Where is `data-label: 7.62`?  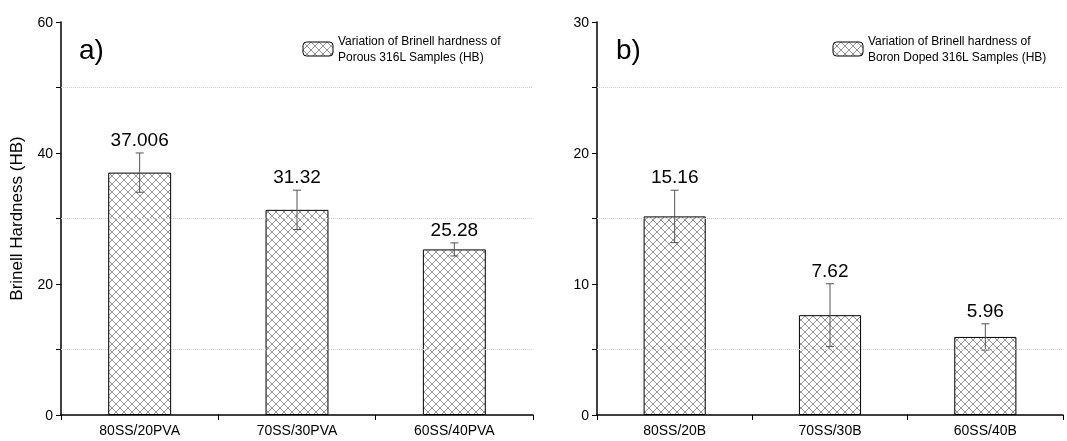 data-label: 7.62 is located at coordinates (830, 270).